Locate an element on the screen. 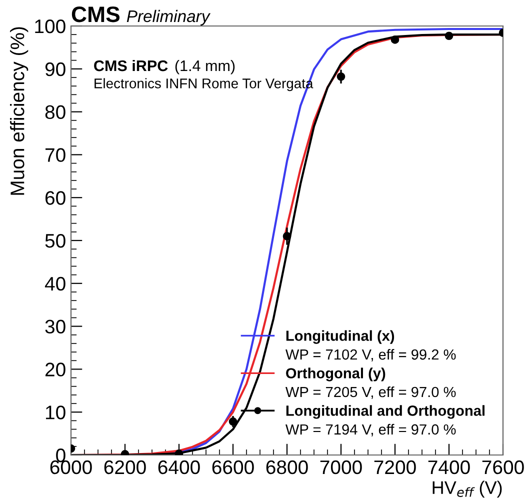  y-tick-label: 40 is located at coordinates (55, 283).